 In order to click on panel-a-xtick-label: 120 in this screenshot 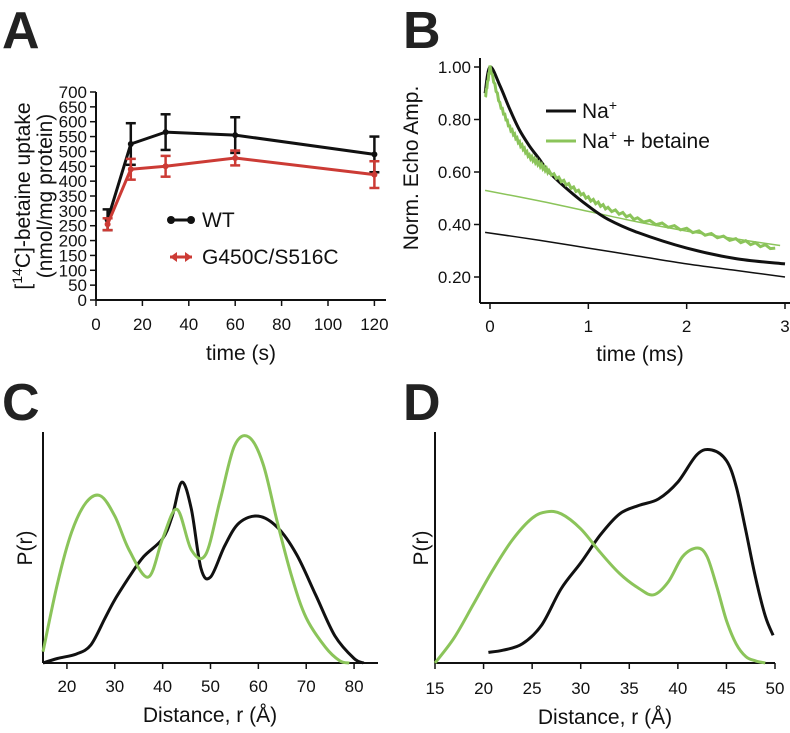, I will do `click(374, 324)`.